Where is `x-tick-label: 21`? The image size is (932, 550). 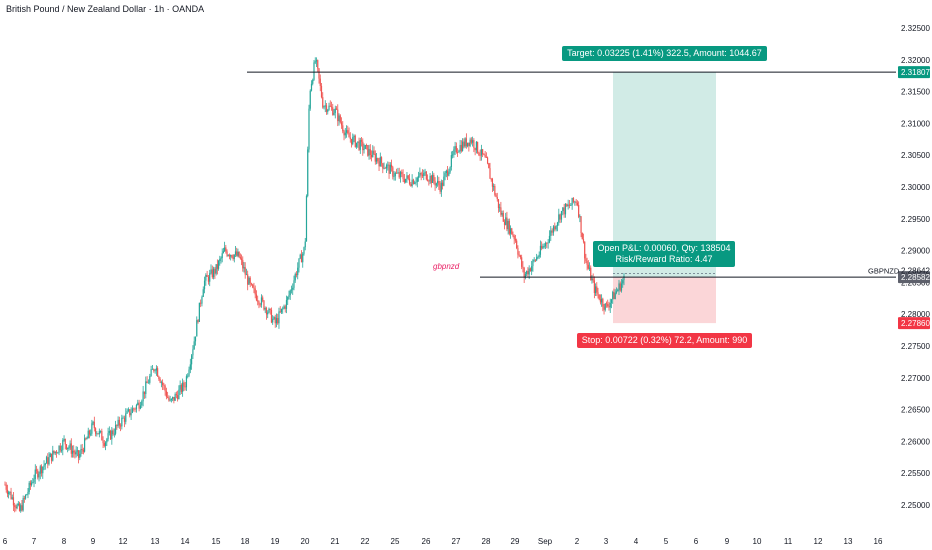
x-tick-label: 21 is located at coordinates (335, 541).